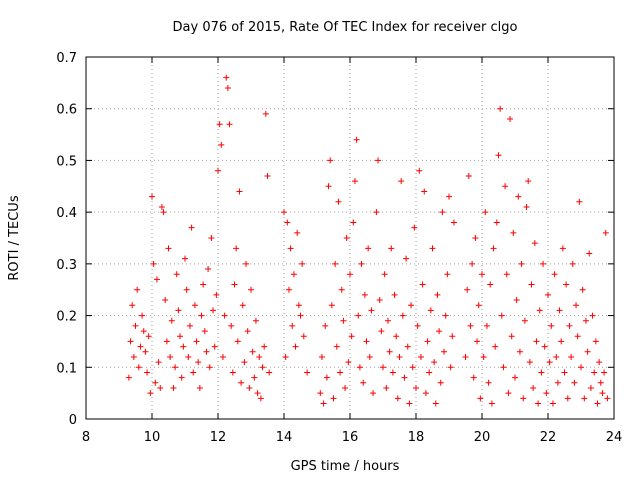 Image resolution: width=640 pixels, height=480 pixels. Describe the element at coordinates (416, 437) in the screenshot. I see `x-tick-label: 18` at that location.